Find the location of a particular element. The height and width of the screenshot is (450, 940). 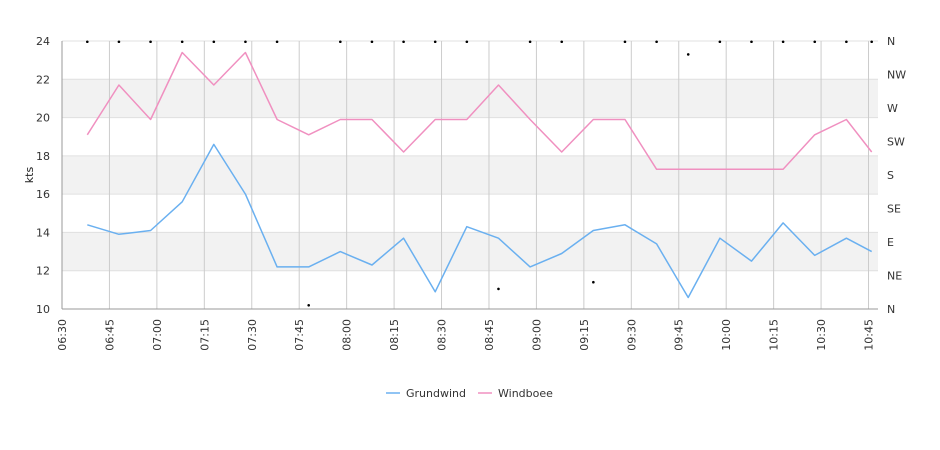

x-tick-label: 09:15 is located at coordinates (584, 335).